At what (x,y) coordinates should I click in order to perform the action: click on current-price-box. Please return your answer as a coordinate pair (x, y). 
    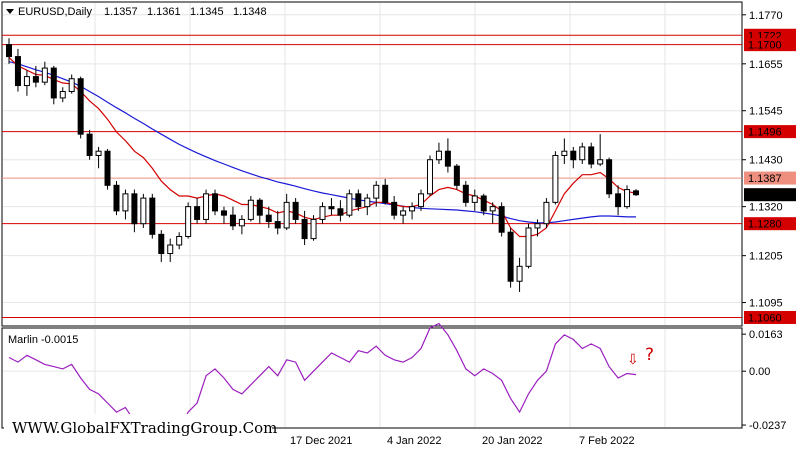
    Looking at the image, I should click on (770, 195).